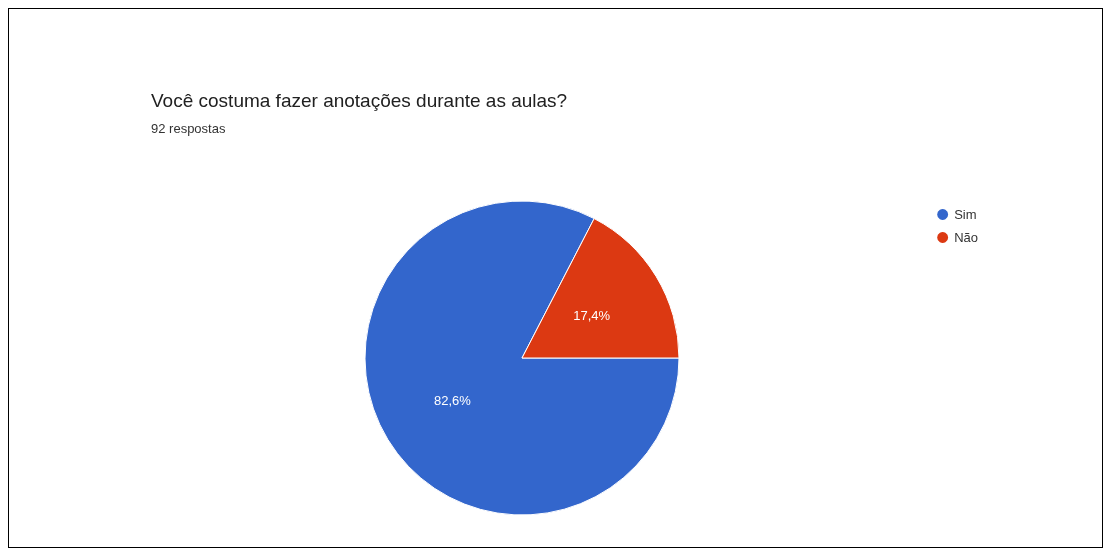 This screenshot has height=552, width=1113. I want to click on legend-label: Sim, so click(965, 214).